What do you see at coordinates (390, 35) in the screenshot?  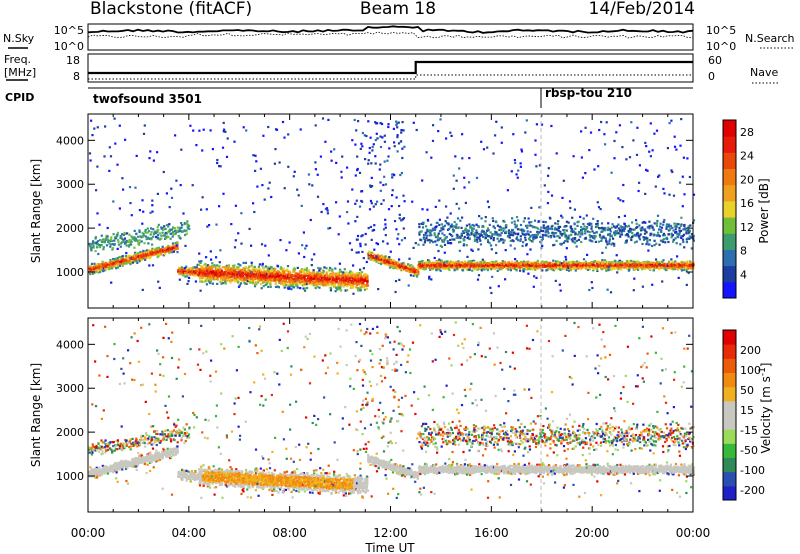 I see `nsearch-line` at bounding box center [390, 35].